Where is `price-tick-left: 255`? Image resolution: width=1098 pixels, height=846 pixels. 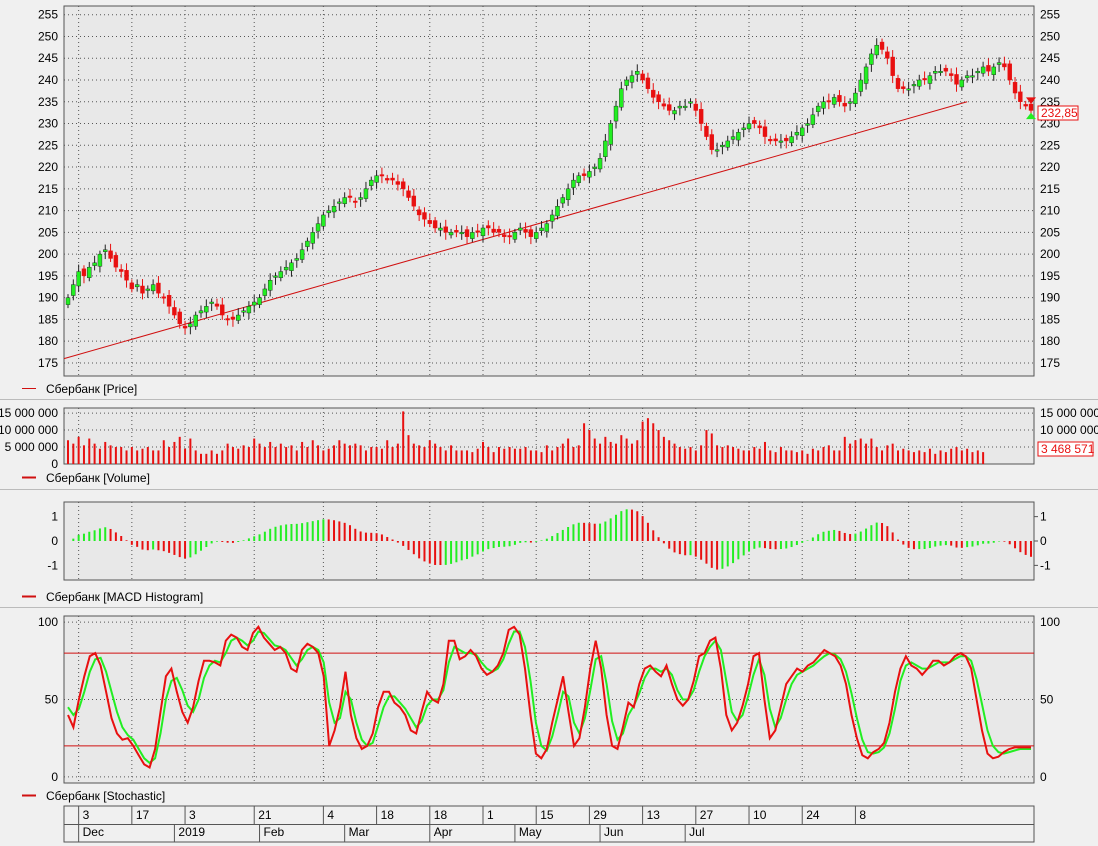
price-tick-left: 255 is located at coordinates (48, 15).